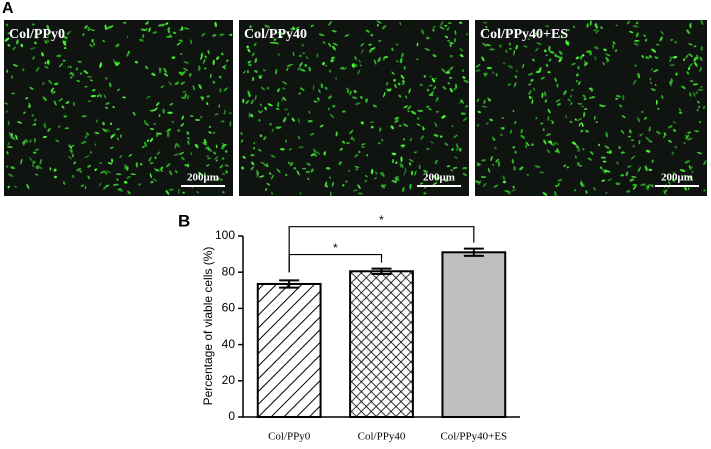 The image size is (711, 449). Describe the element at coordinates (289, 284) in the screenshot. I see `error-bar` at that location.